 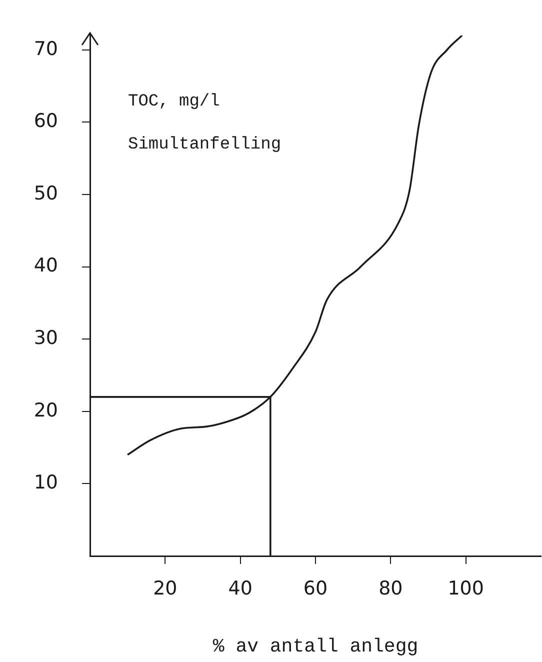 What do you see at coordinates (315, 647) in the screenshot?
I see `x-axis-title: % av antall anlegg` at bounding box center [315, 647].